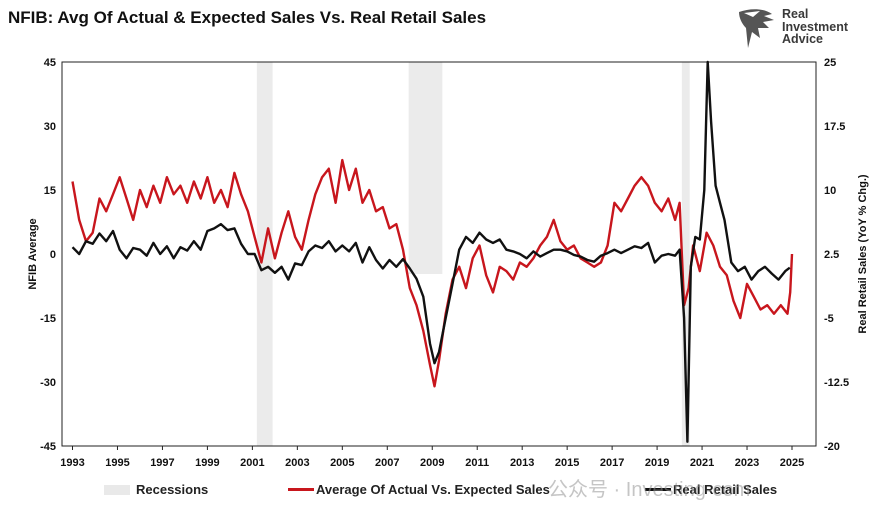 The image size is (877, 519). I want to click on logo-line-1: Real, so click(795, 14).